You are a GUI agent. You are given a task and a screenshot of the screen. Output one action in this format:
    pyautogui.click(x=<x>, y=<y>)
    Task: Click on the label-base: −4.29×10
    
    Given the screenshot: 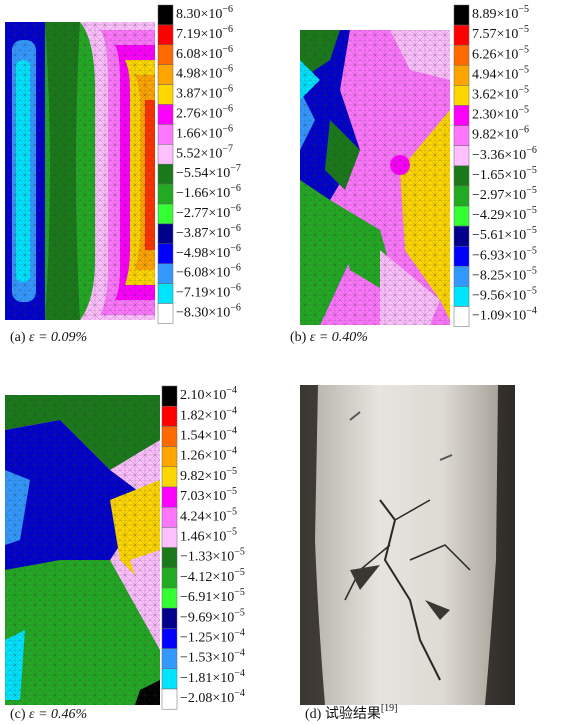 What is the action you would take?
    pyautogui.click(x=499, y=215)
    